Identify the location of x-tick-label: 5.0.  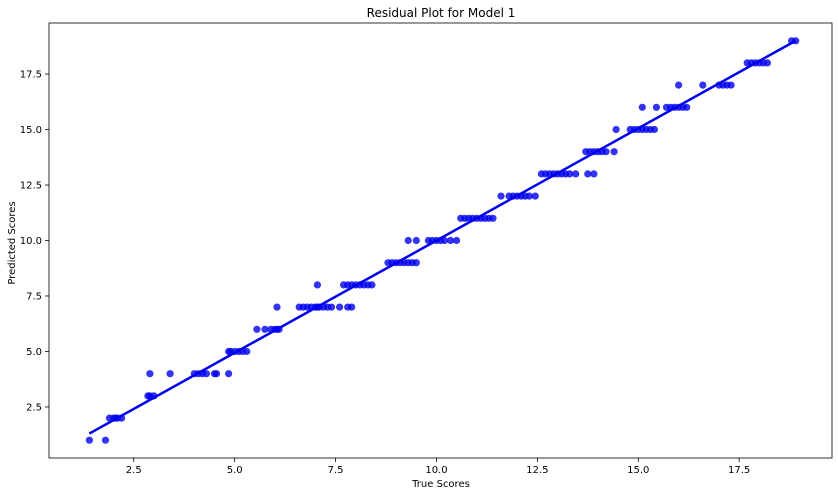
(235, 470).